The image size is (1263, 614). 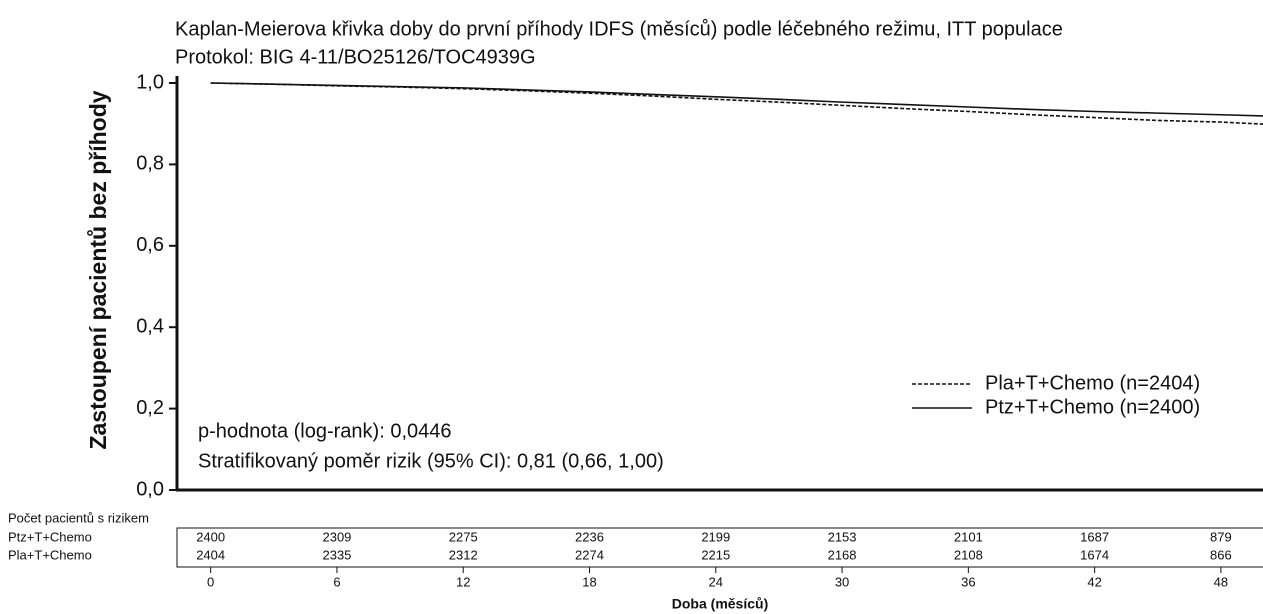 What do you see at coordinates (1221, 536) in the screenshot?
I see `risk-count: 879` at bounding box center [1221, 536].